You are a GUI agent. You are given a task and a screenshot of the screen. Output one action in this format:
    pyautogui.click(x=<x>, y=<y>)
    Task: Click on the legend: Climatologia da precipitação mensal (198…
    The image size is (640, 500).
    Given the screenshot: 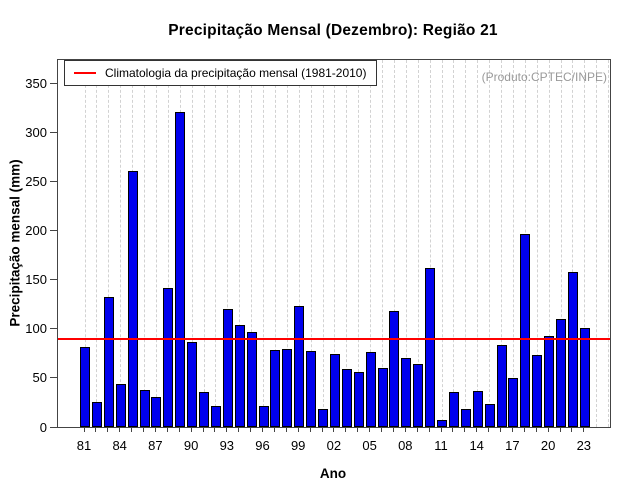 What is the action you would take?
    pyautogui.click(x=220, y=73)
    